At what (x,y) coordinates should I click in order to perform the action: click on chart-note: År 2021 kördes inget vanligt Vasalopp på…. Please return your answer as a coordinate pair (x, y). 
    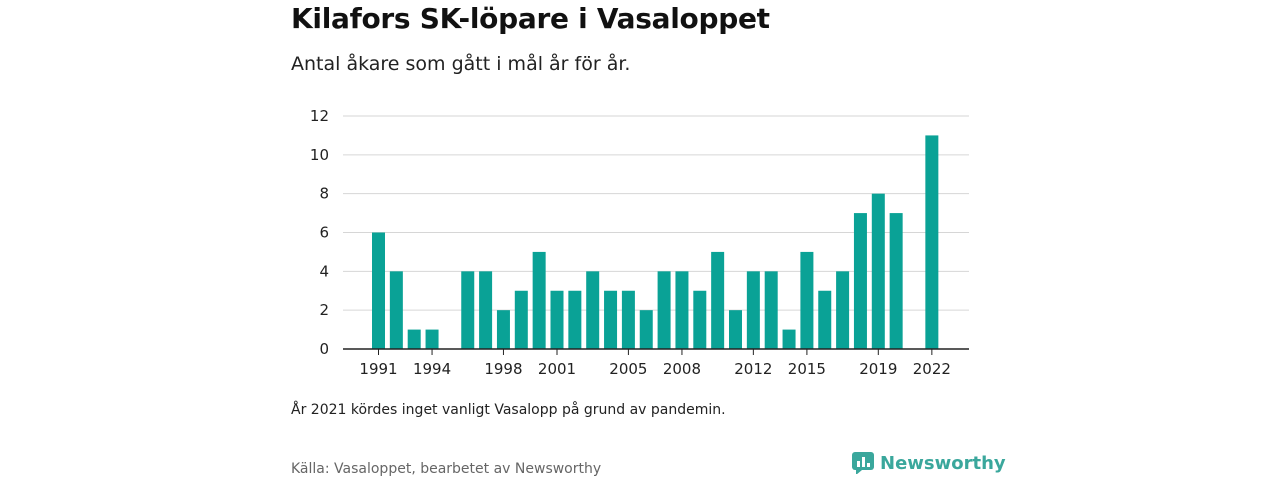
    Looking at the image, I should click on (508, 410).